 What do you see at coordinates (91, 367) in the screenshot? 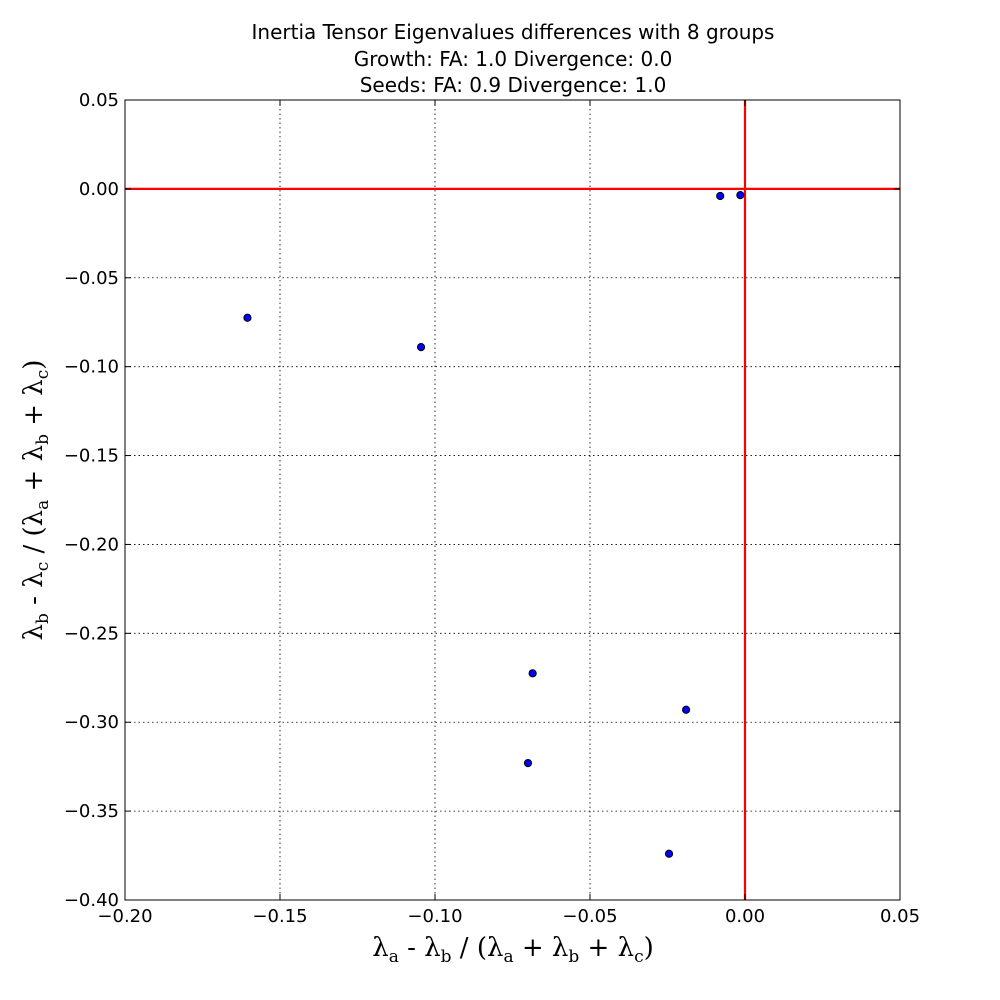
I see `y-tick-label: −0.10` at bounding box center [91, 367].